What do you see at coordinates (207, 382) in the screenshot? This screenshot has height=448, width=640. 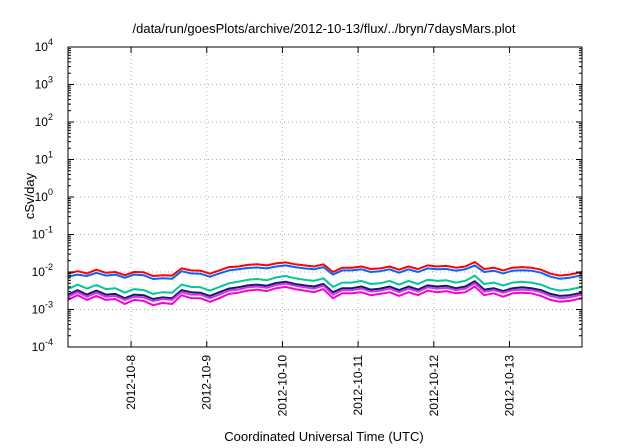 I see `x-tick-label: 2012-10-9` at bounding box center [207, 382].